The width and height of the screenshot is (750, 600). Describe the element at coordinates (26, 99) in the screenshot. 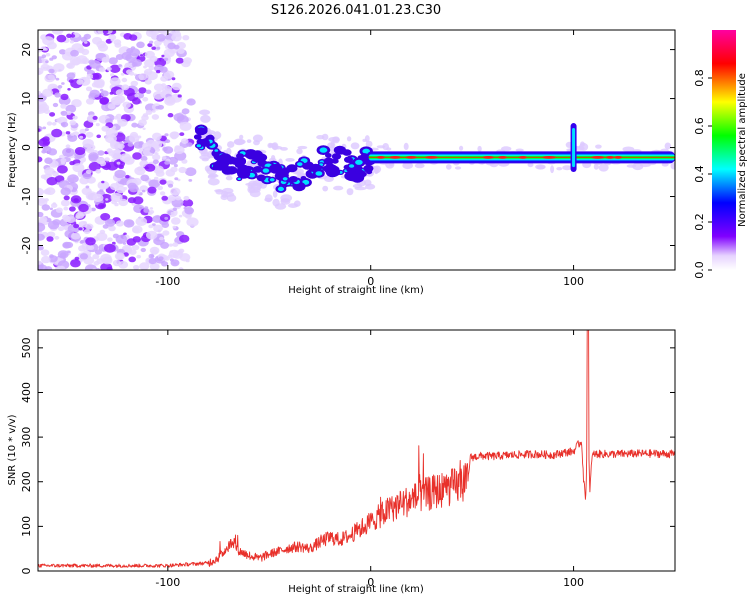

I see `spec-ytick-label: 10` at that location.